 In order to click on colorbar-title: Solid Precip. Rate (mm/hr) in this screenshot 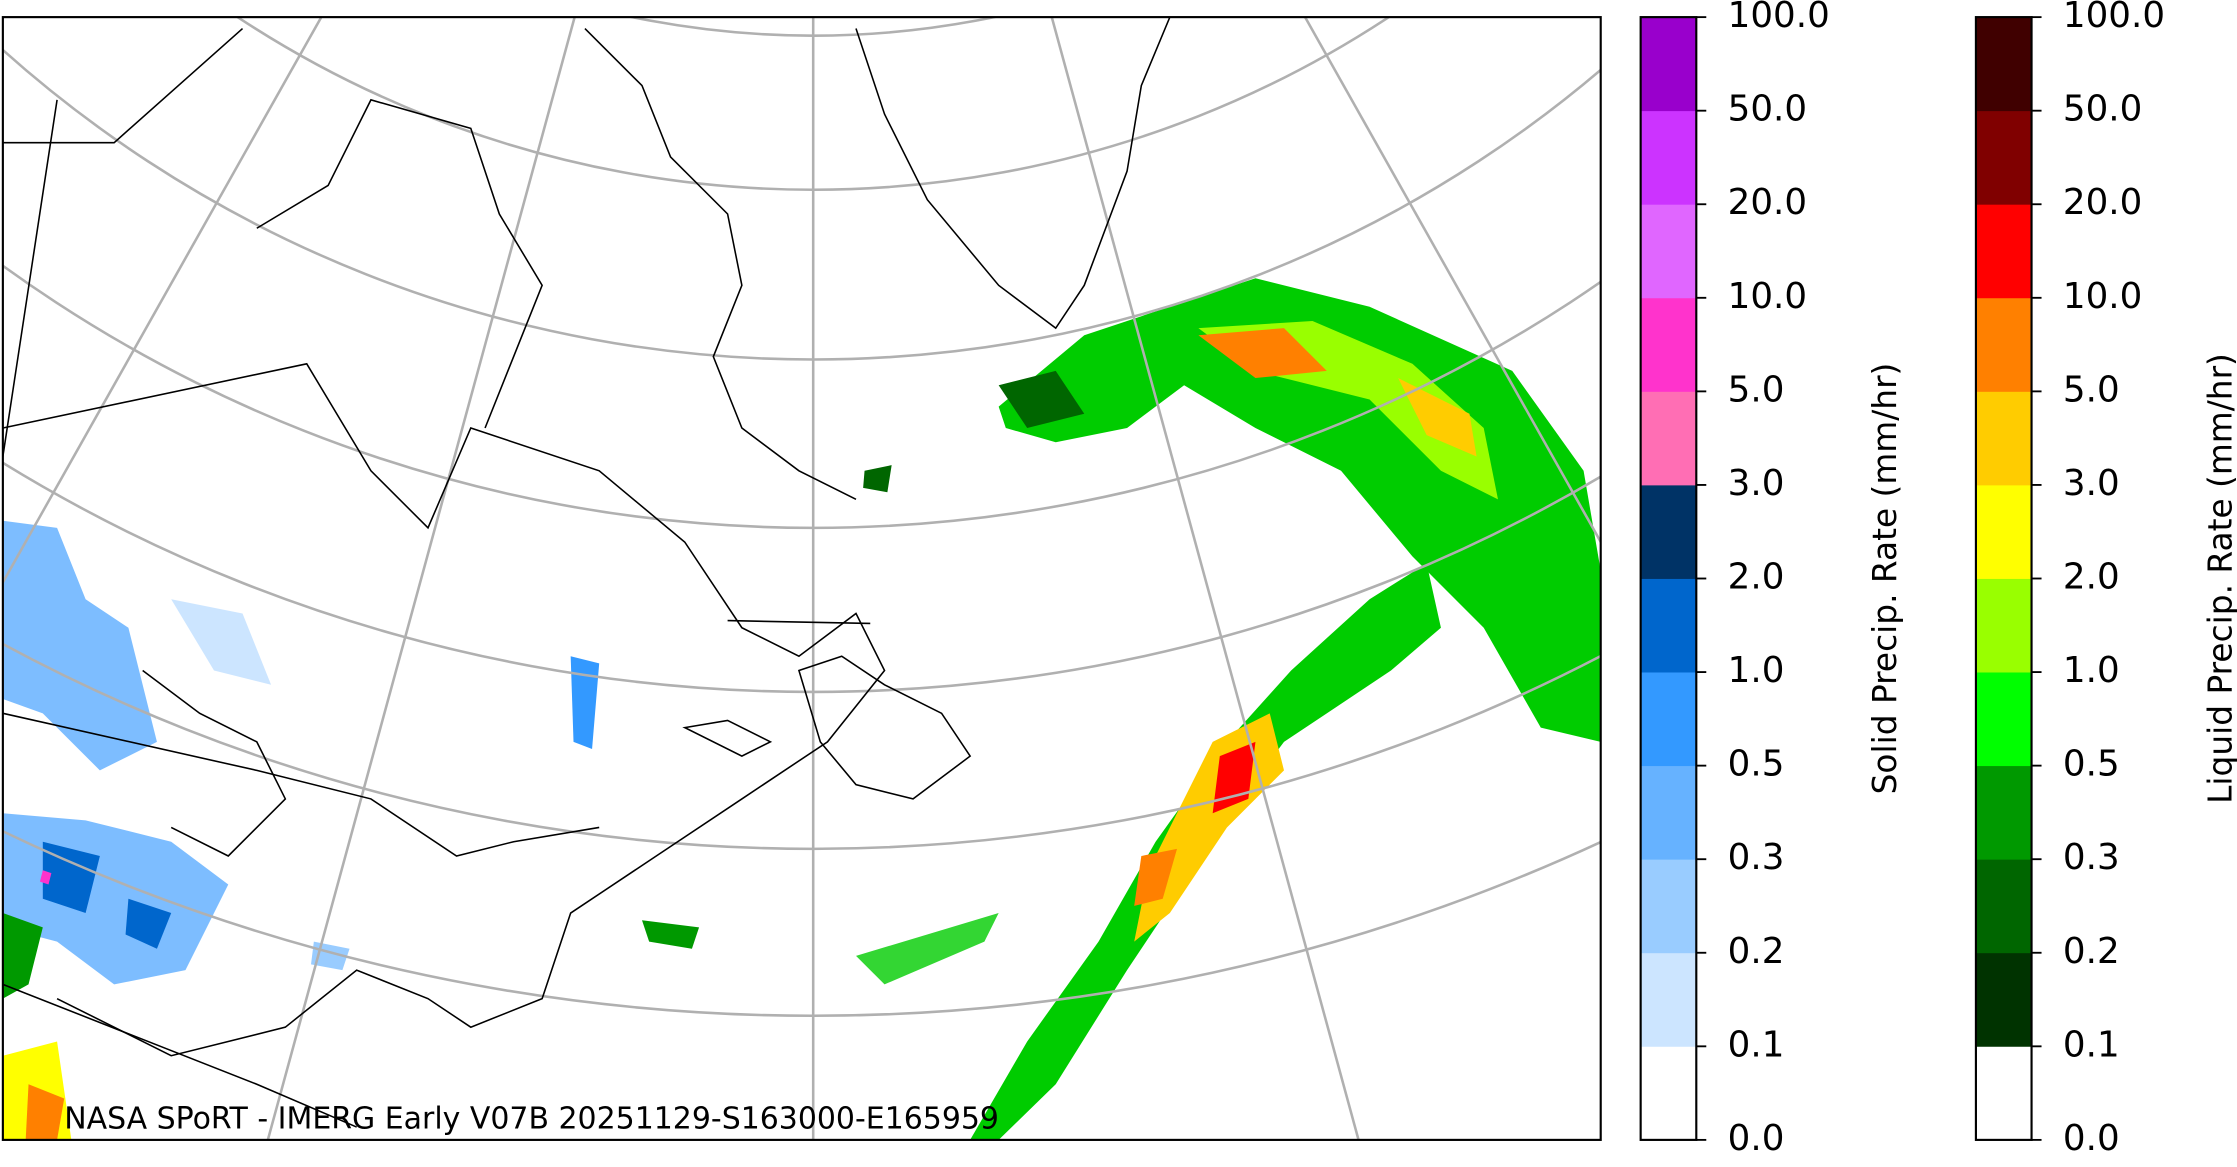, I will do `click(1885, 579)`.